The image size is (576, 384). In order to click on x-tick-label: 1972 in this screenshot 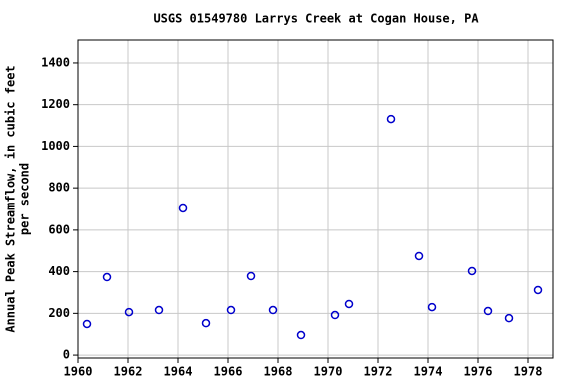, I will do `click(378, 372)`.